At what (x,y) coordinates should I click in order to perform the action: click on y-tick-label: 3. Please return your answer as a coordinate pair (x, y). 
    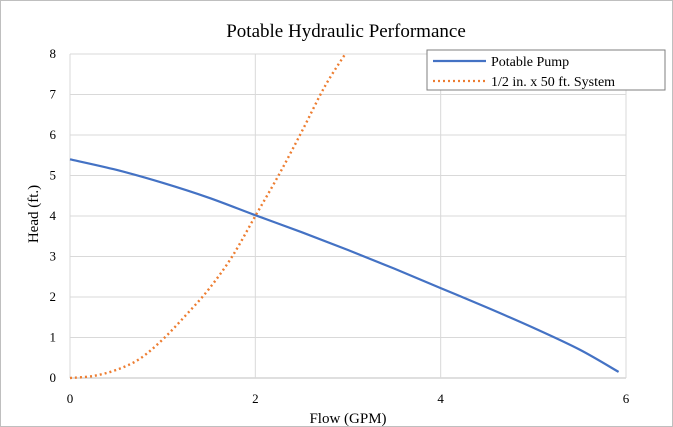
    Looking at the image, I should click on (53, 256).